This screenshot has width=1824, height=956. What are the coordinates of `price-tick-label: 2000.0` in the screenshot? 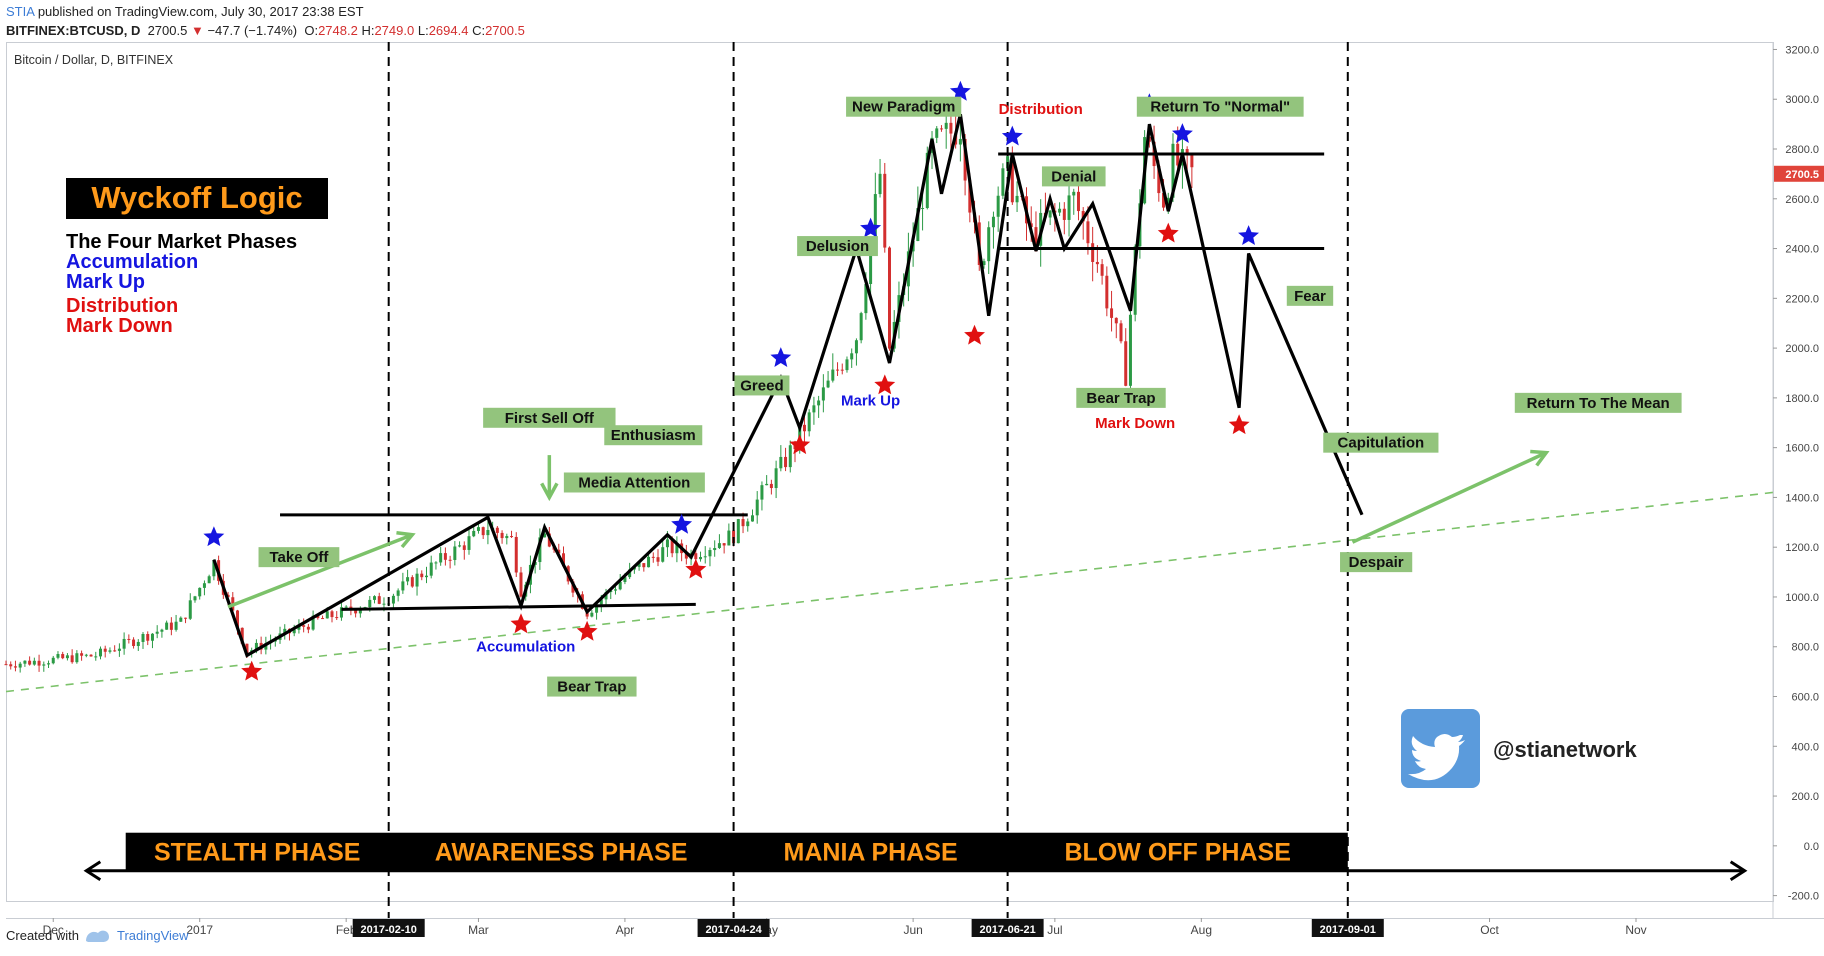 It's located at (1802, 349).